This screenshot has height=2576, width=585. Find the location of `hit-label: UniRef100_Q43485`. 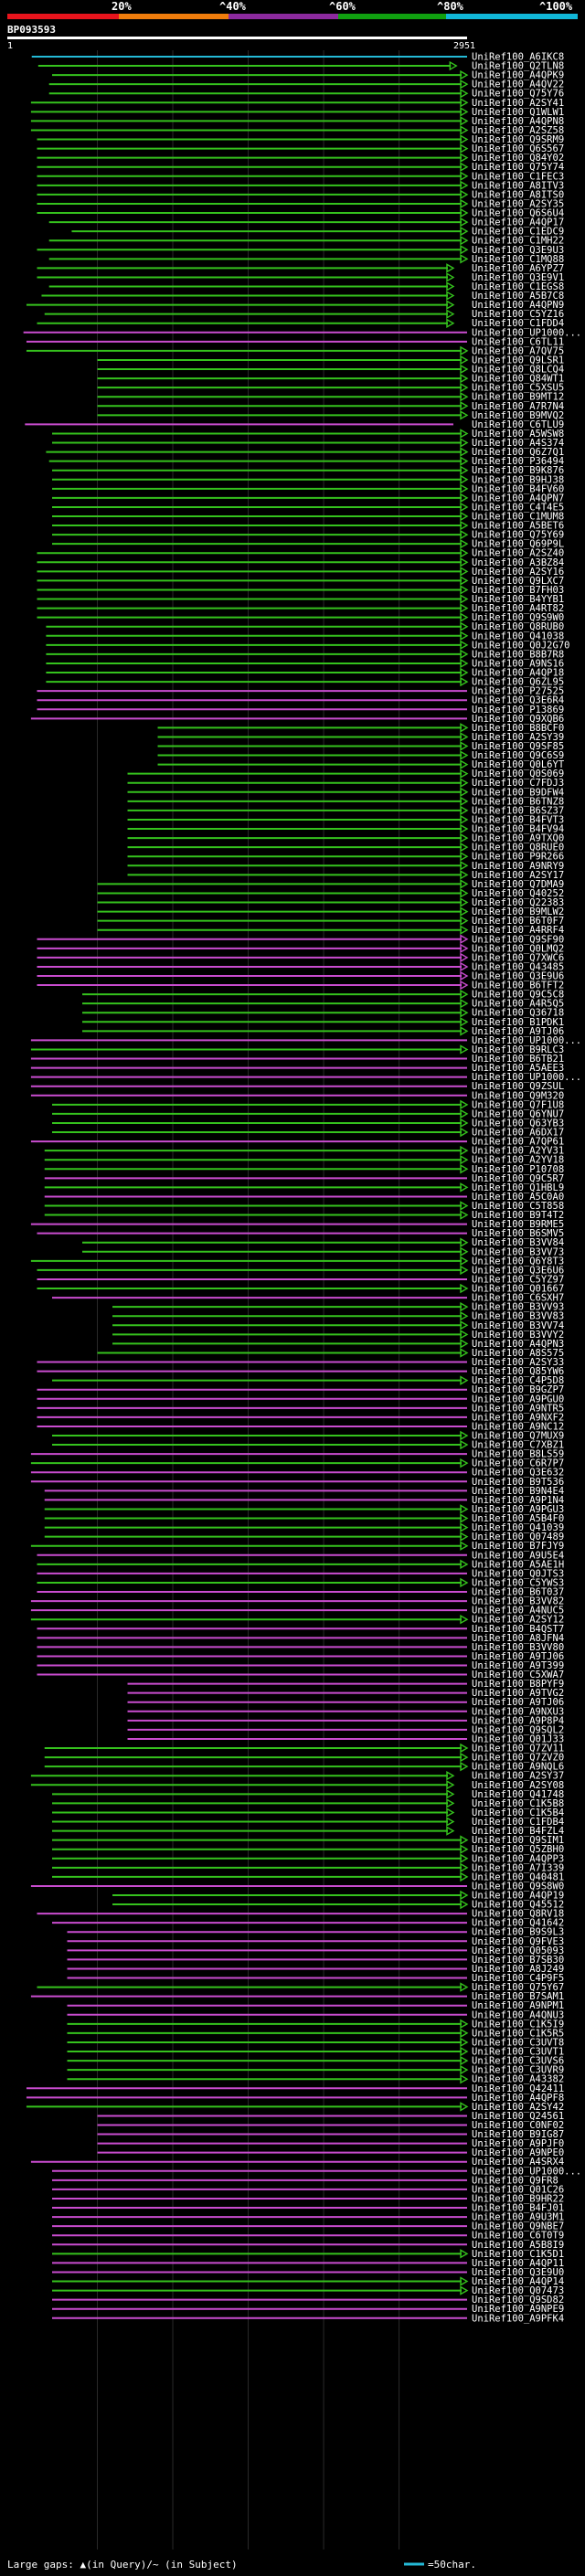

hit-label: UniRef100_Q43485 is located at coordinates (518, 966).